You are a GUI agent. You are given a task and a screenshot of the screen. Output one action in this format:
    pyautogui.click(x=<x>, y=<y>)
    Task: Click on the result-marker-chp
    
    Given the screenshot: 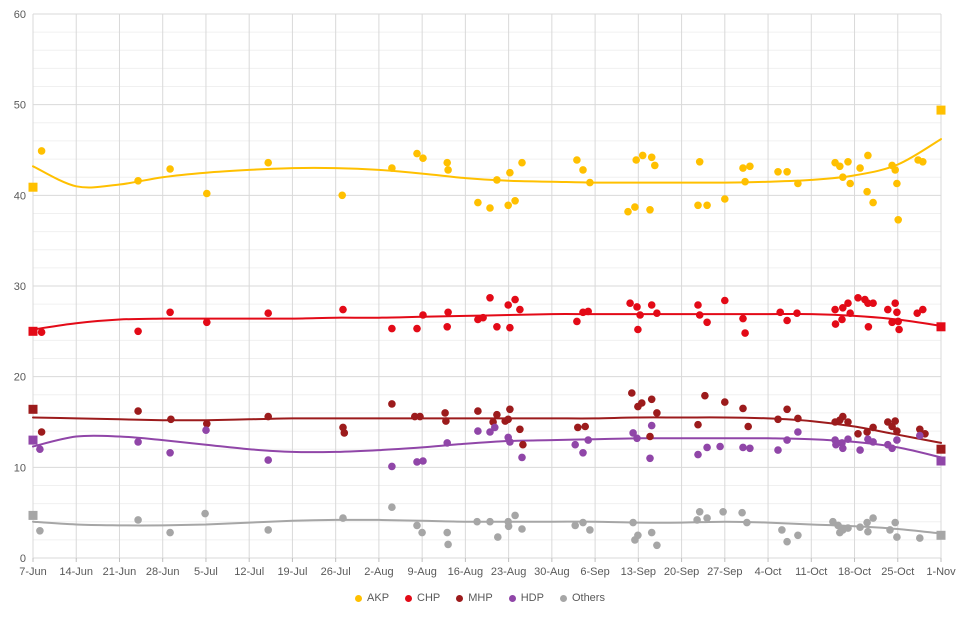 What is the action you would take?
    pyautogui.click(x=33, y=331)
    